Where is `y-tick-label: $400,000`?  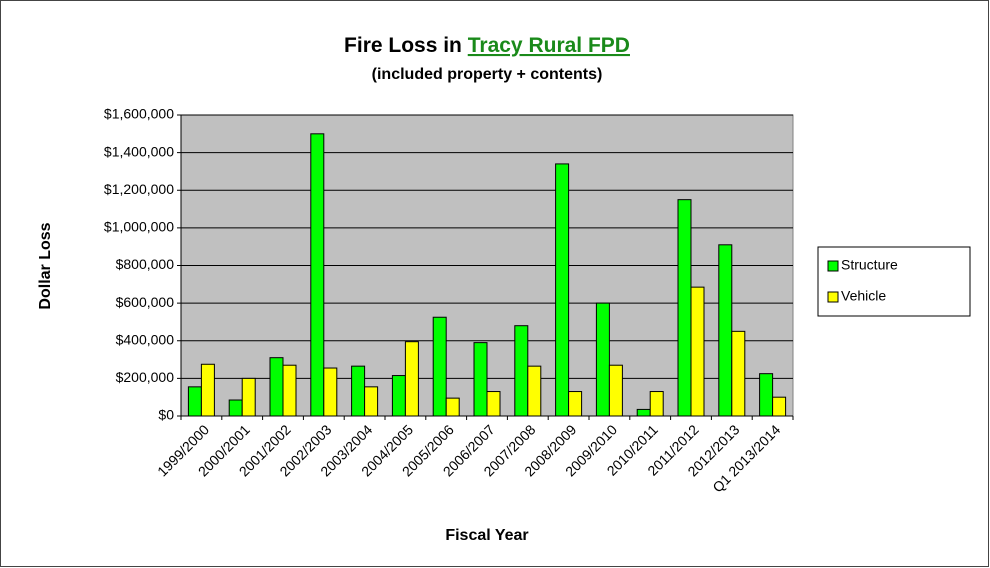 y-tick-label: $400,000 is located at coordinates (145, 339).